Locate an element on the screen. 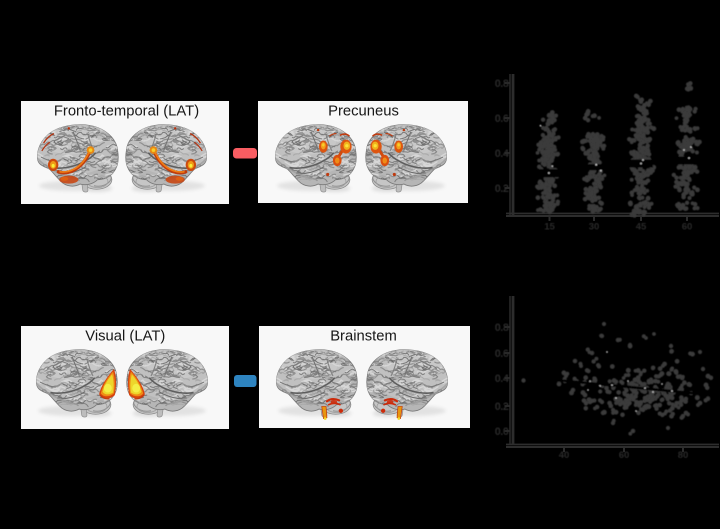 The width and height of the screenshot is (720, 529). svg-text: Precuneus is located at coordinates (363, 112).